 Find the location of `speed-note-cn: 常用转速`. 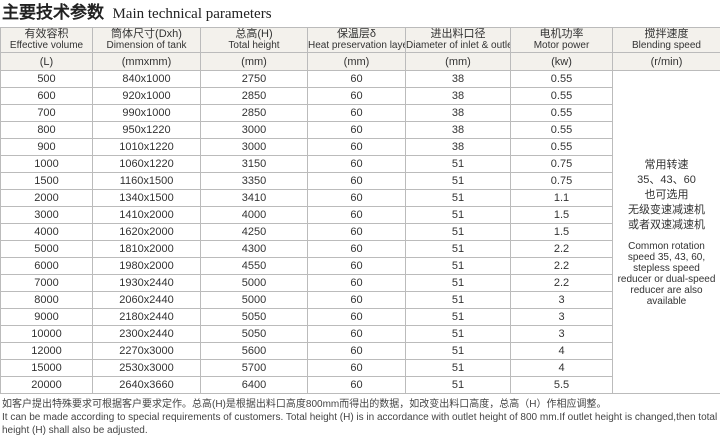

speed-note-cn: 常用转速 is located at coordinates (666, 164).